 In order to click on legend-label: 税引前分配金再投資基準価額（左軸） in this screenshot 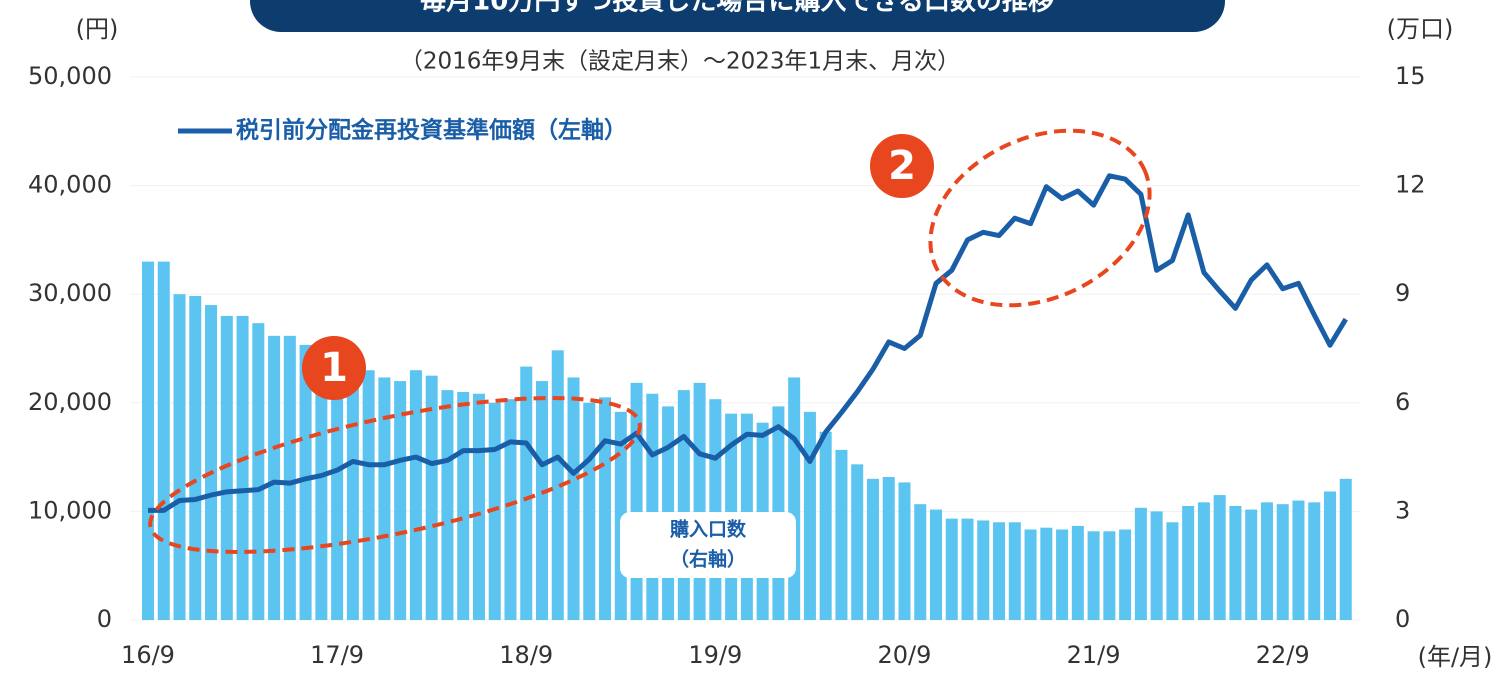, I will do `click(431, 130)`.